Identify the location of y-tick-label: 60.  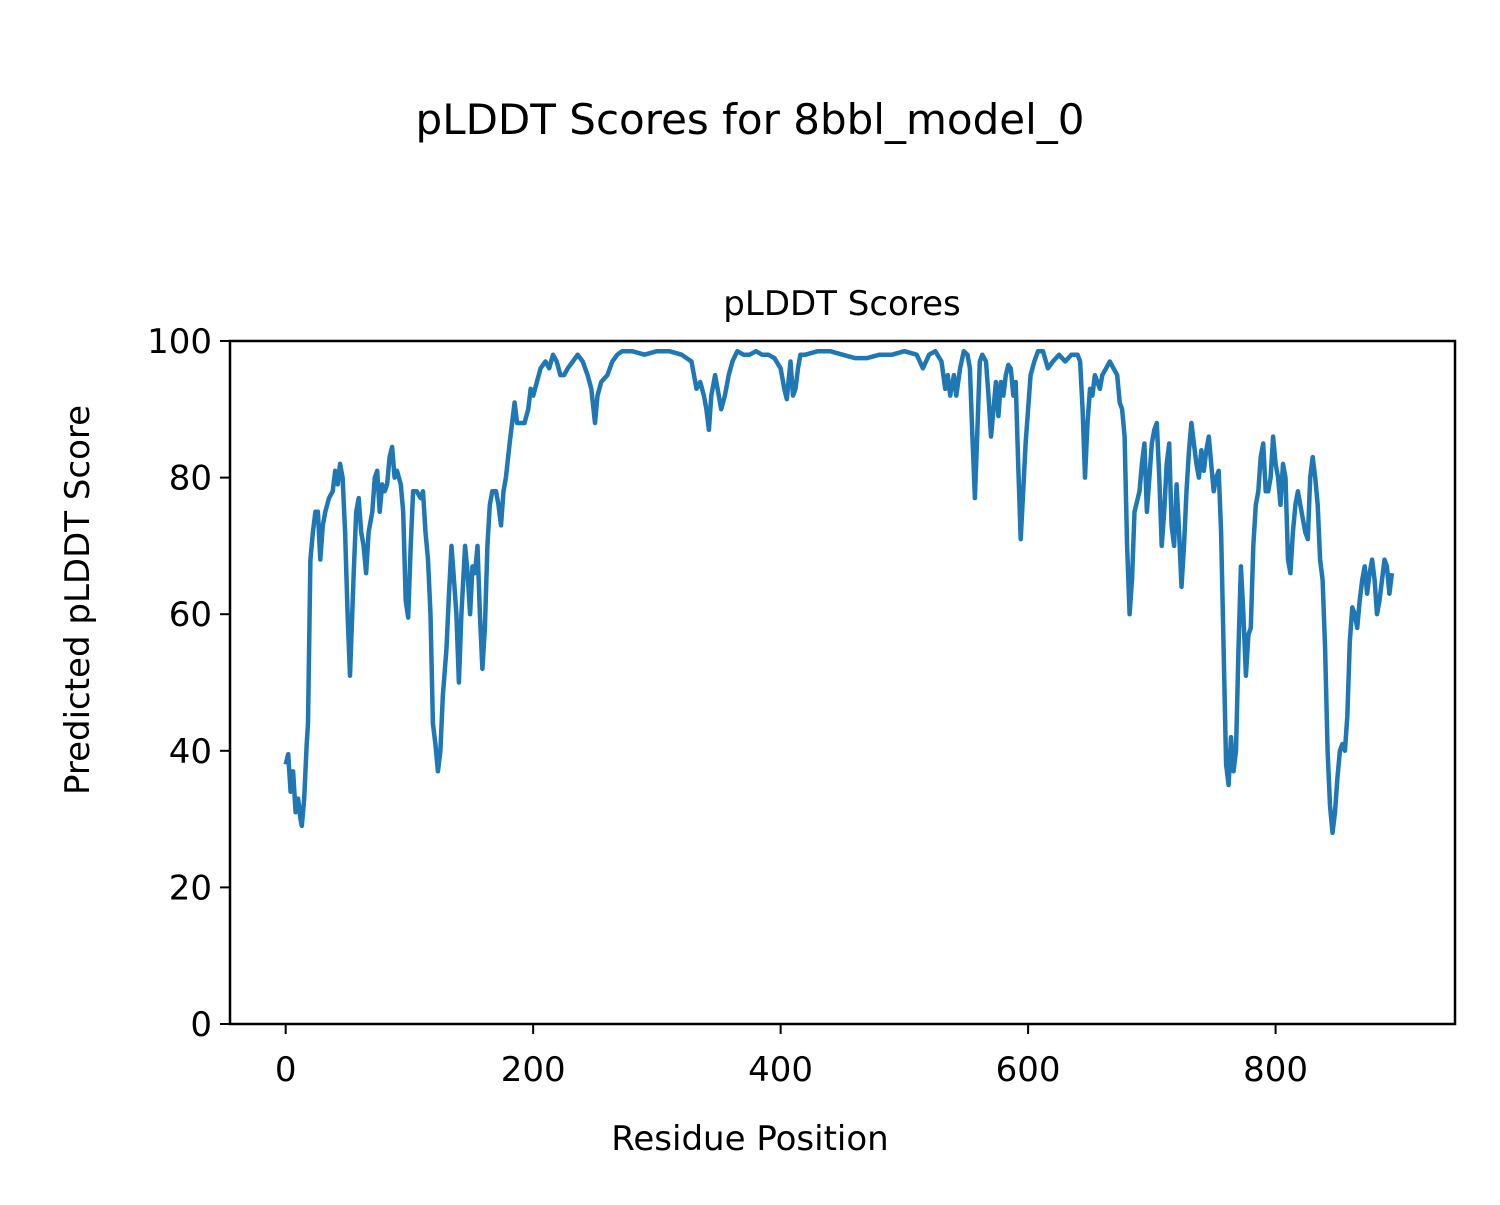
(190, 615).